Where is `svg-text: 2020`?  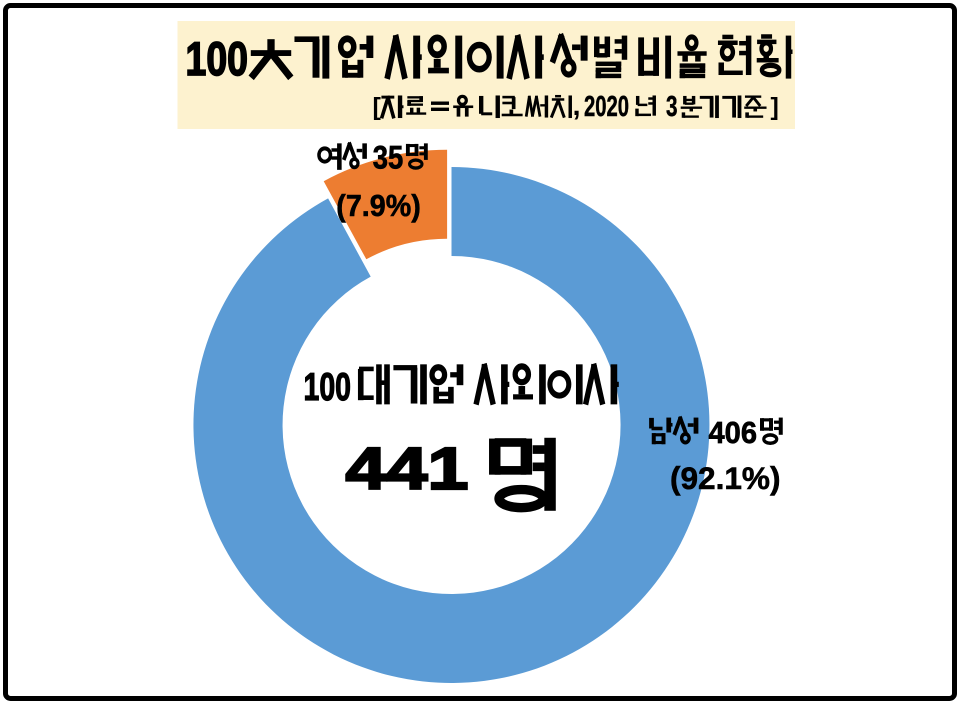
svg-text: 2020 is located at coordinates (606, 107).